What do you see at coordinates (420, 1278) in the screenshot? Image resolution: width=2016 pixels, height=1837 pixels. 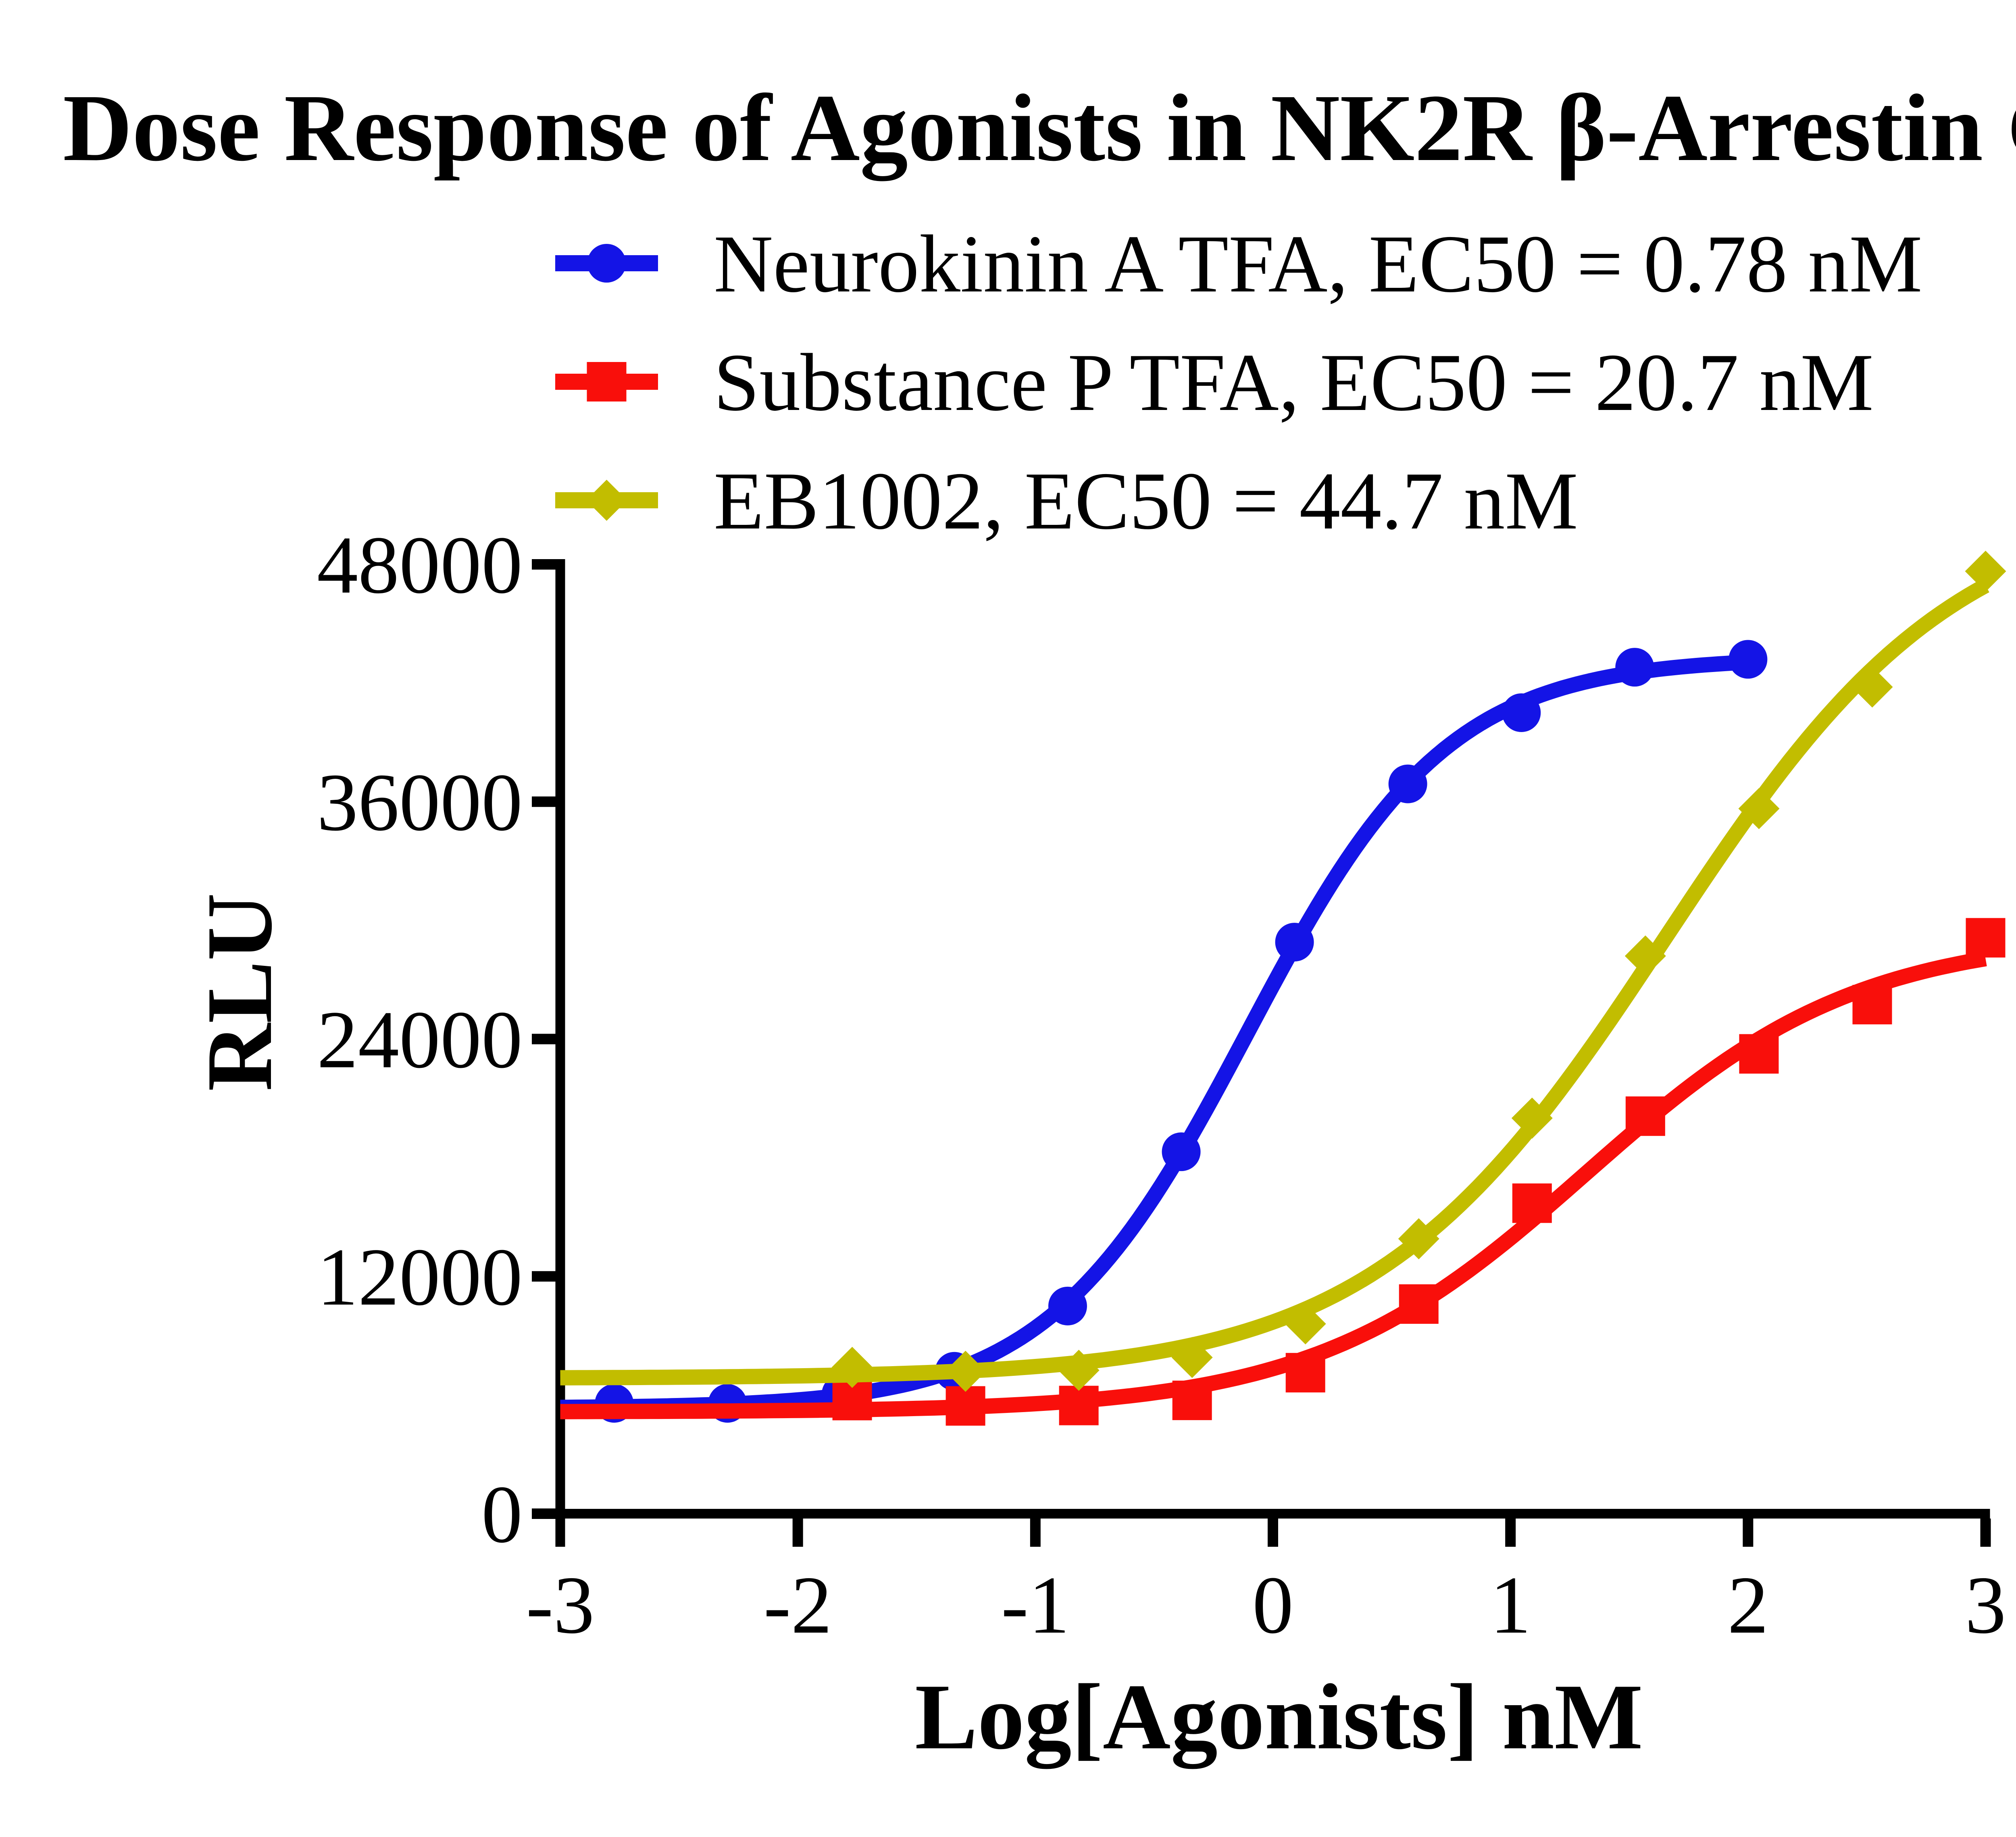 I see `y-tick-label-12000: 12000` at bounding box center [420, 1278].